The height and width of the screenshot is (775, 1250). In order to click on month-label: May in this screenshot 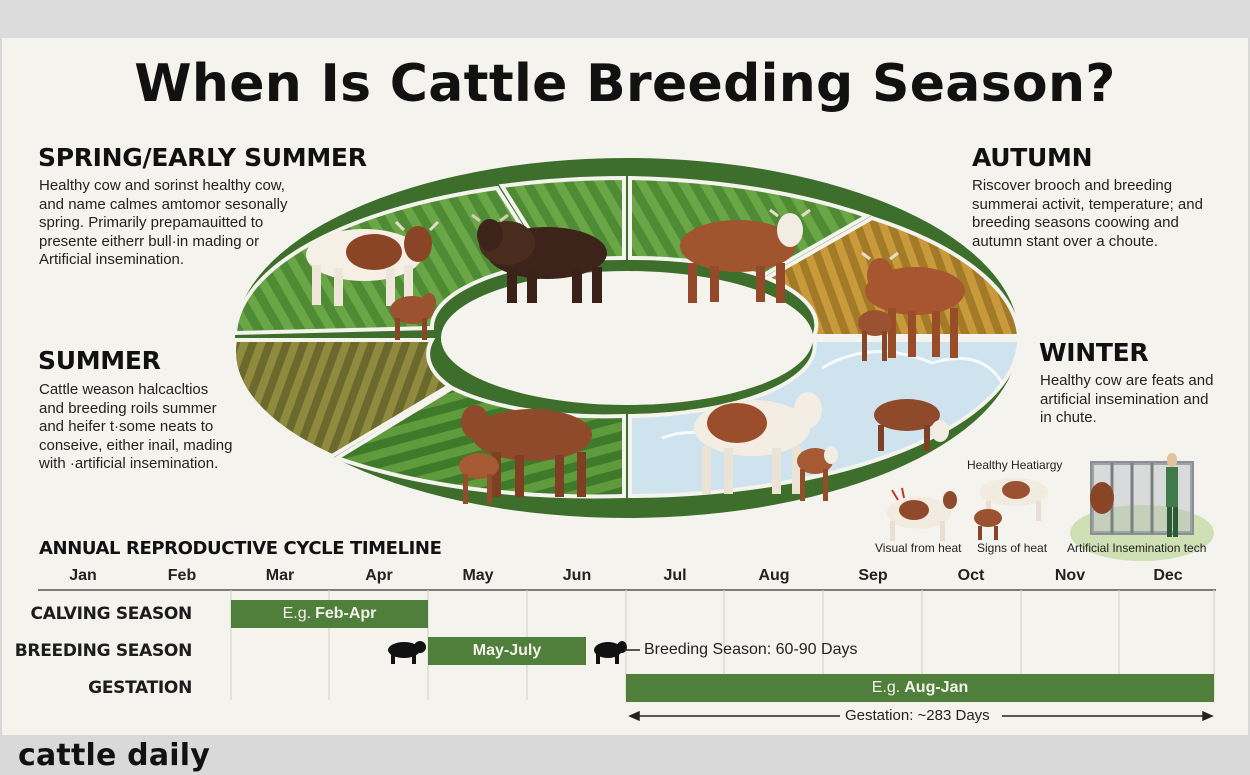, I will do `click(478, 575)`.